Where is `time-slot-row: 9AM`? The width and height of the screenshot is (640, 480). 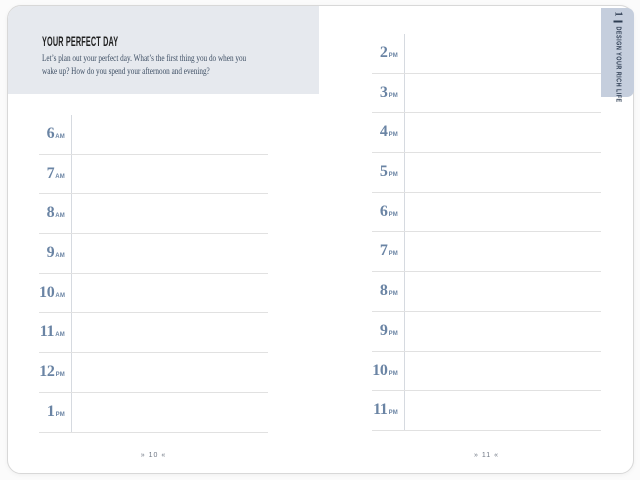 time-slot-row: 9AM is located at coordinates (153, 254).